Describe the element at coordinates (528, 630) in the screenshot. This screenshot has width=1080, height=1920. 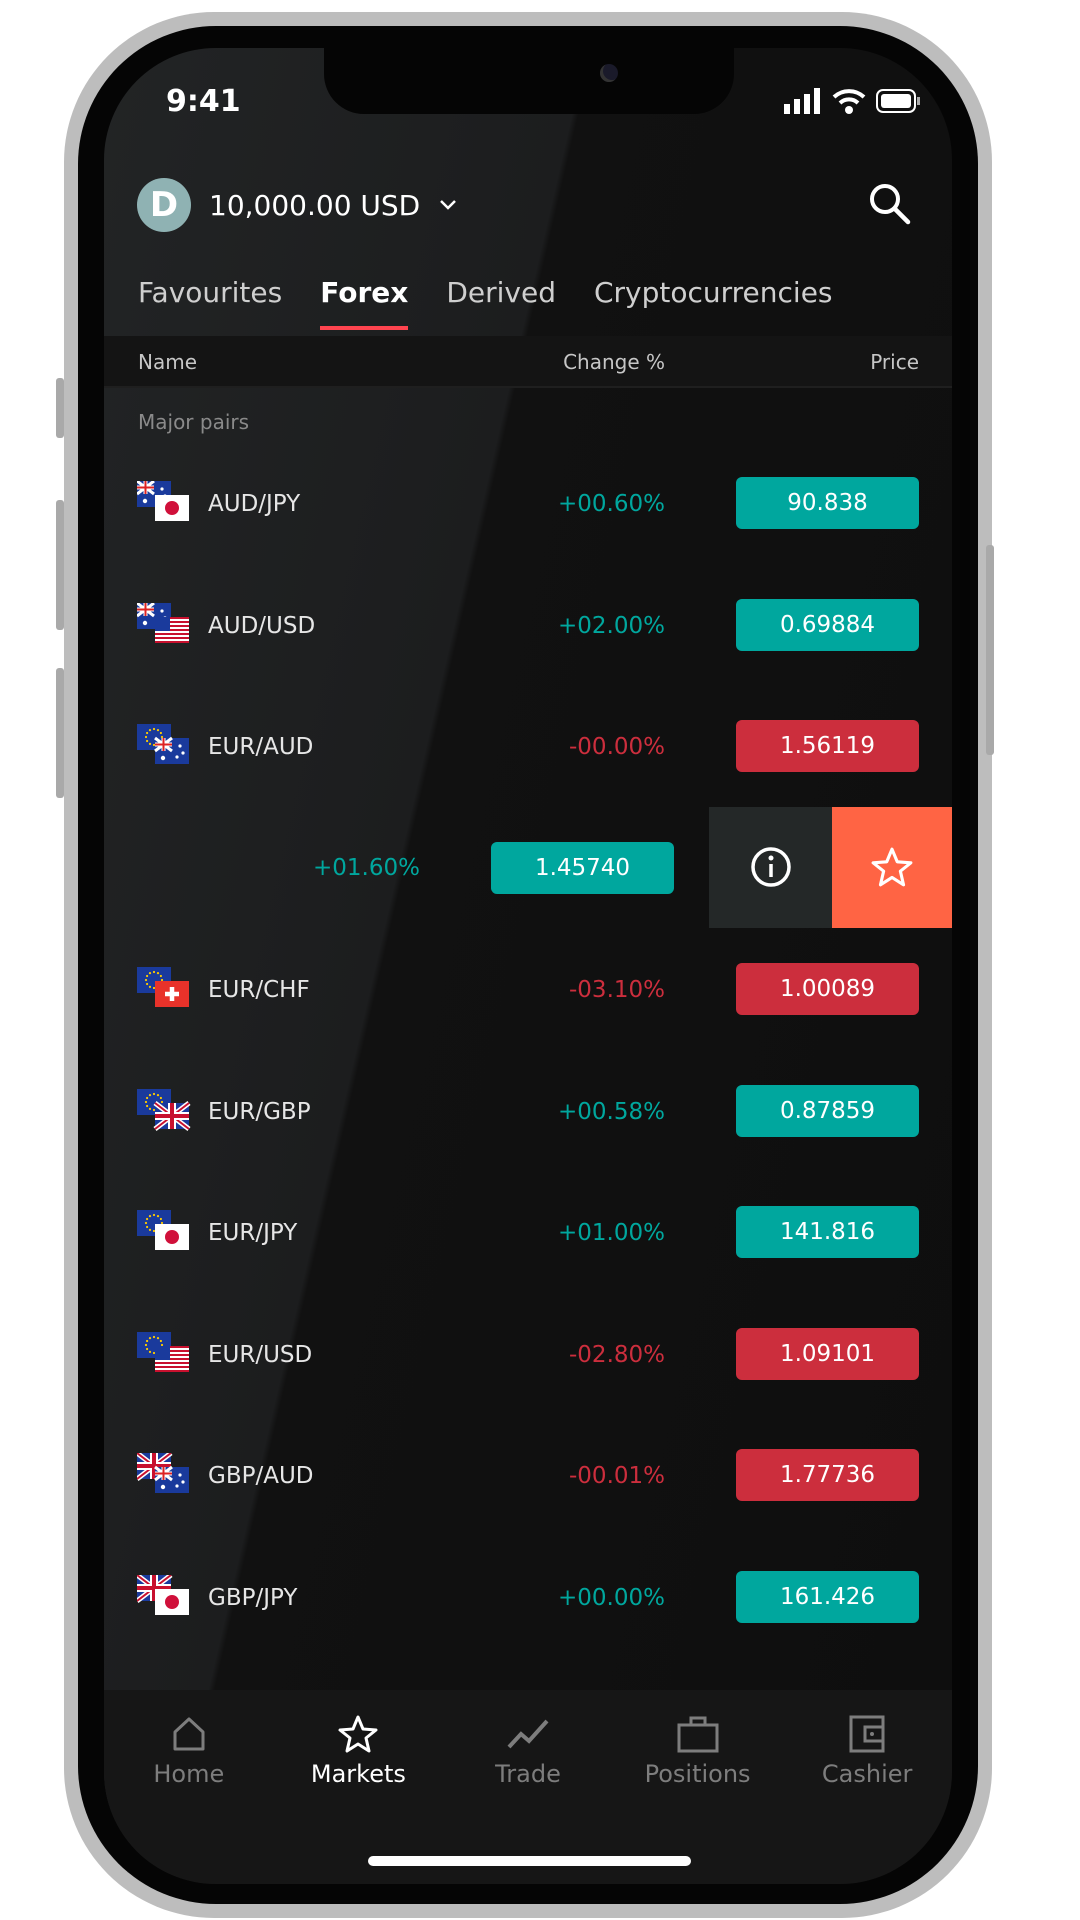
I see `market-row: AUD/USD +02.00% 0.69884` at that location.